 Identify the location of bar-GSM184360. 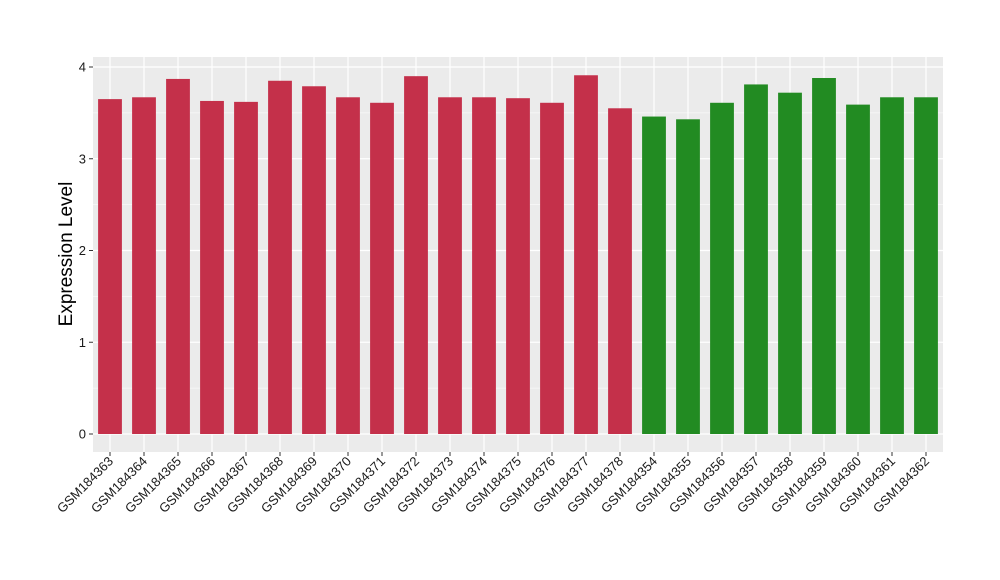
(858, 269).